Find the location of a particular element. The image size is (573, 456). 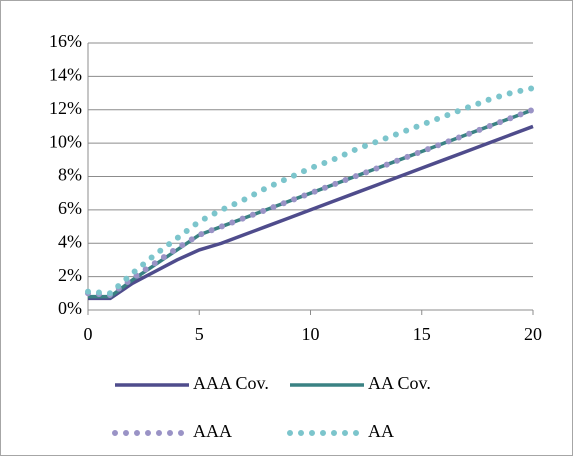

x-tick-label: 5 is located at coordinates (199, 334).